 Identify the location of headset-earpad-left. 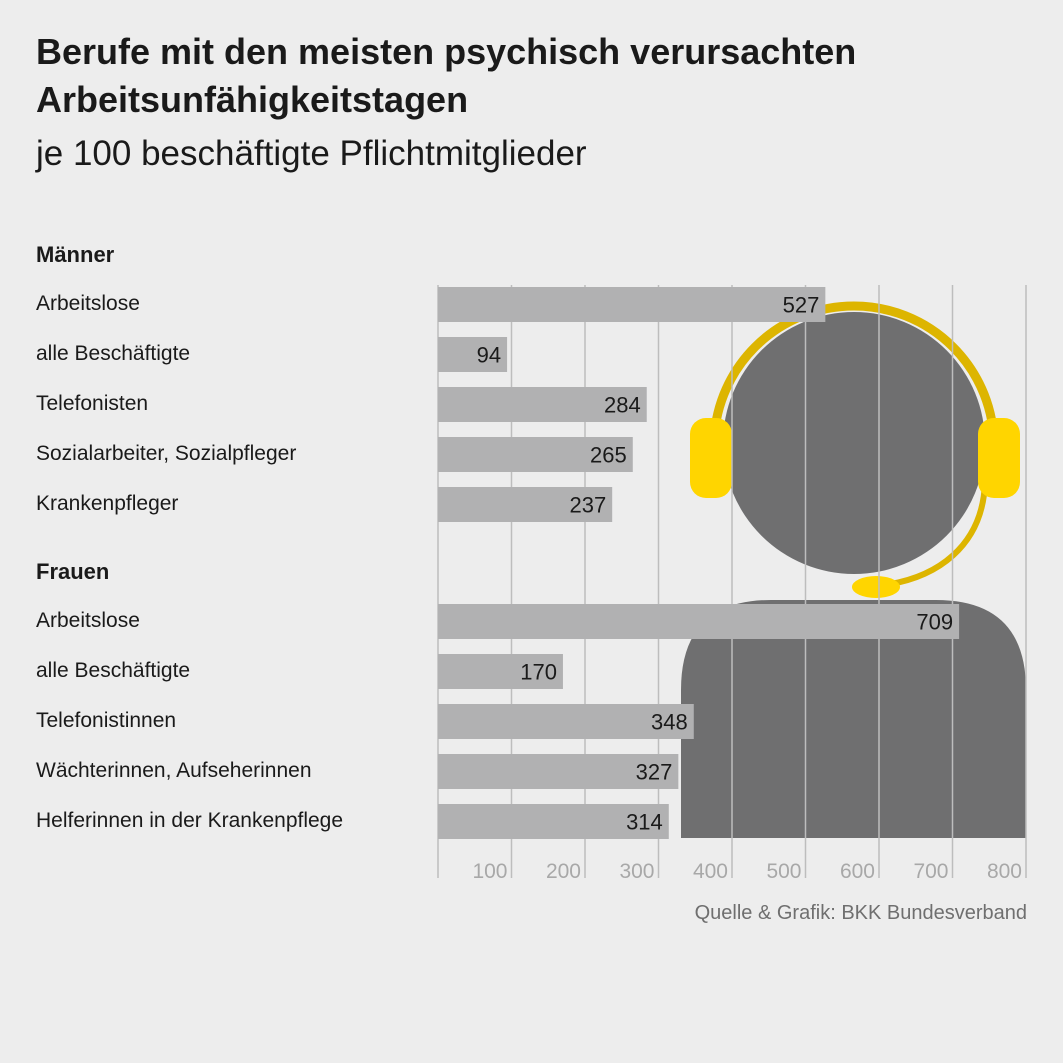
(711, 458).